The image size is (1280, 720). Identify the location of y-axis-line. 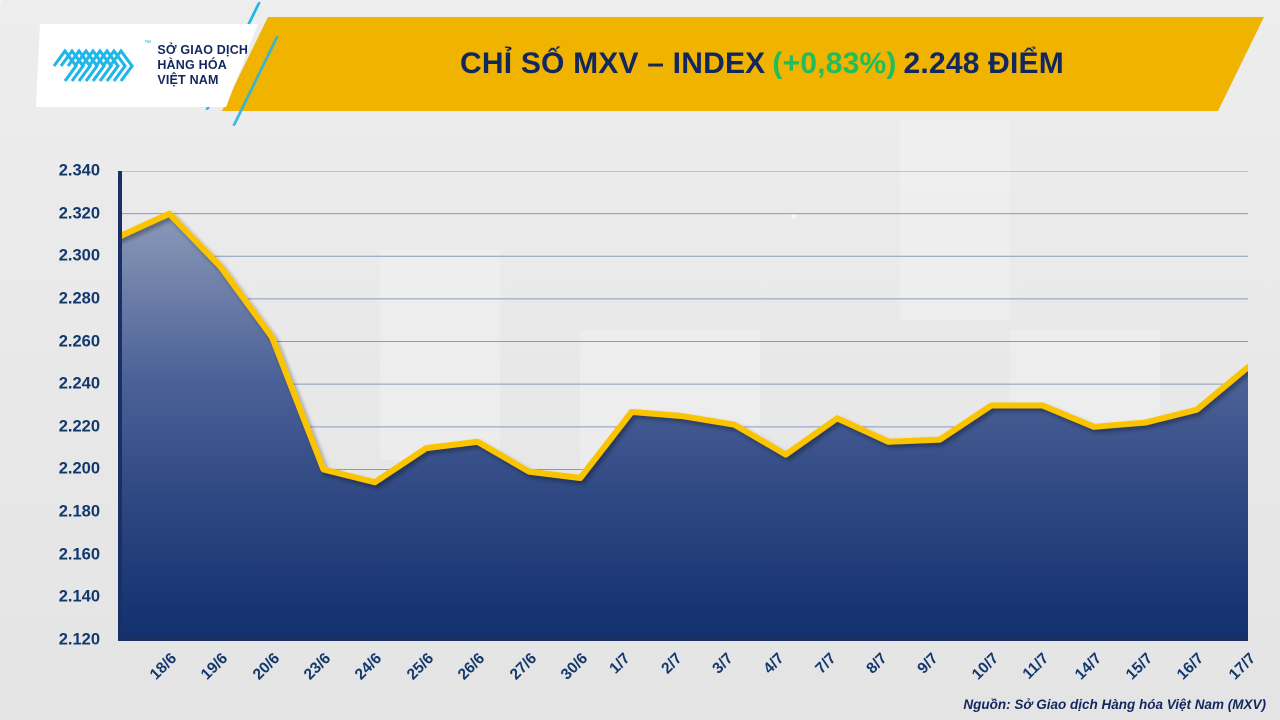
(120, 405).